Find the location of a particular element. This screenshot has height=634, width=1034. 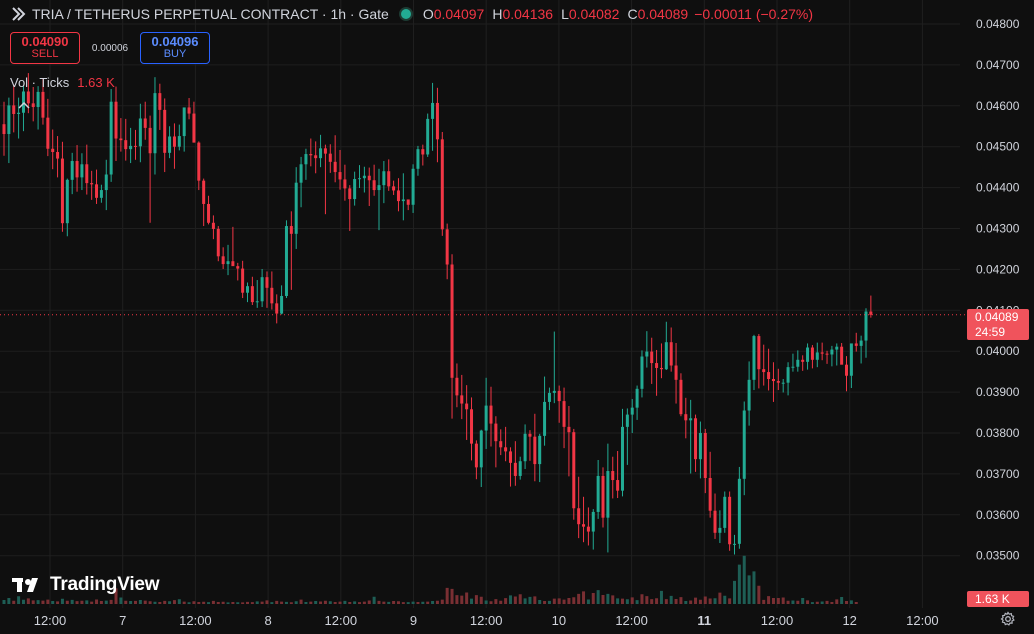

trade-panel: 0.04090 SELL 0.00006 0.04096 BUY is located at coordinates (110, 48).